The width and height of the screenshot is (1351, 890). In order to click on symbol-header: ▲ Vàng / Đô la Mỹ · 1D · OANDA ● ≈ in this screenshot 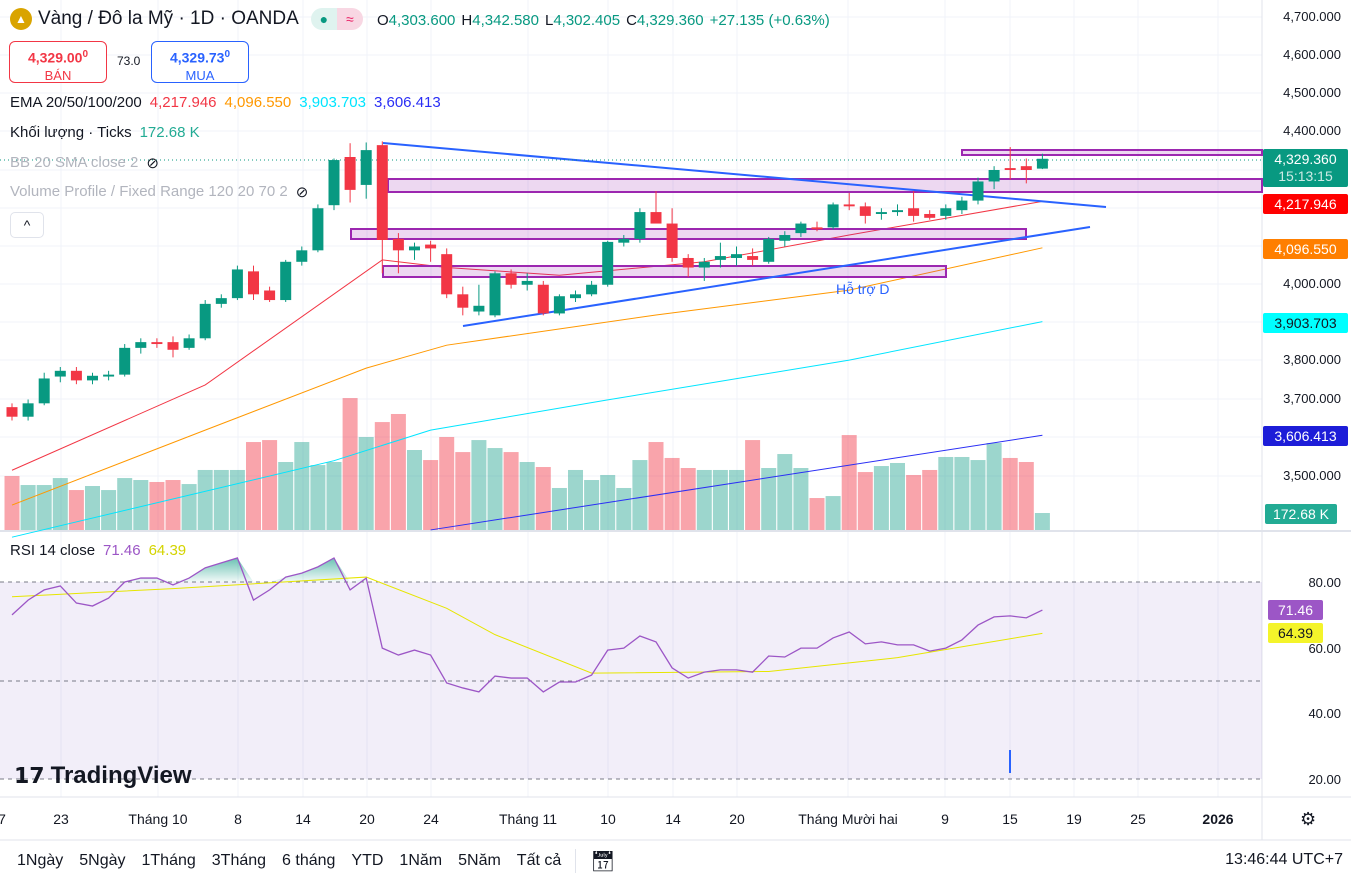, I will do `click(186, 19)`.